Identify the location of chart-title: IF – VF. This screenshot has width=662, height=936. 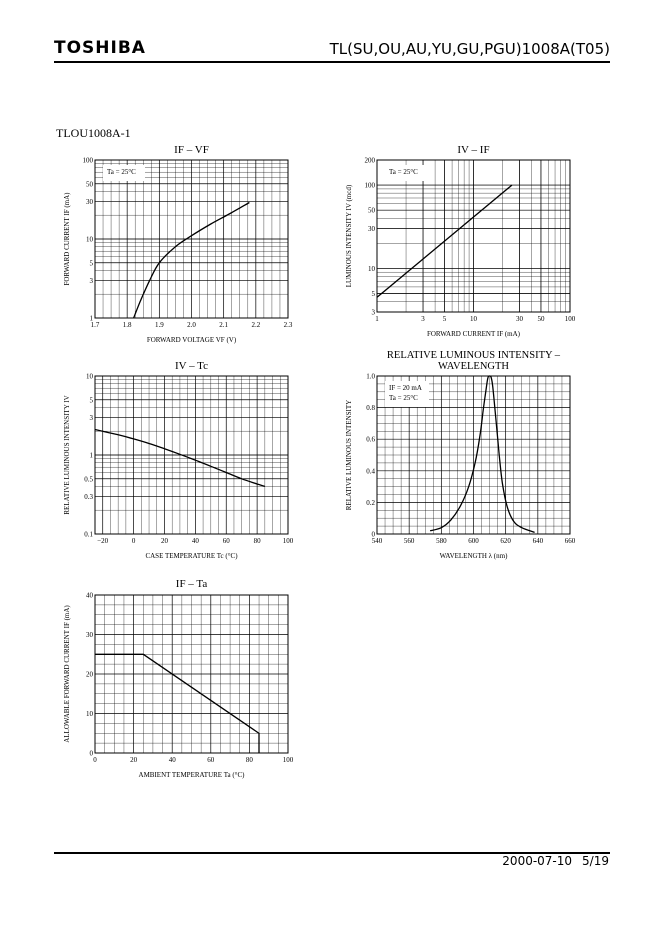
(191, 150).